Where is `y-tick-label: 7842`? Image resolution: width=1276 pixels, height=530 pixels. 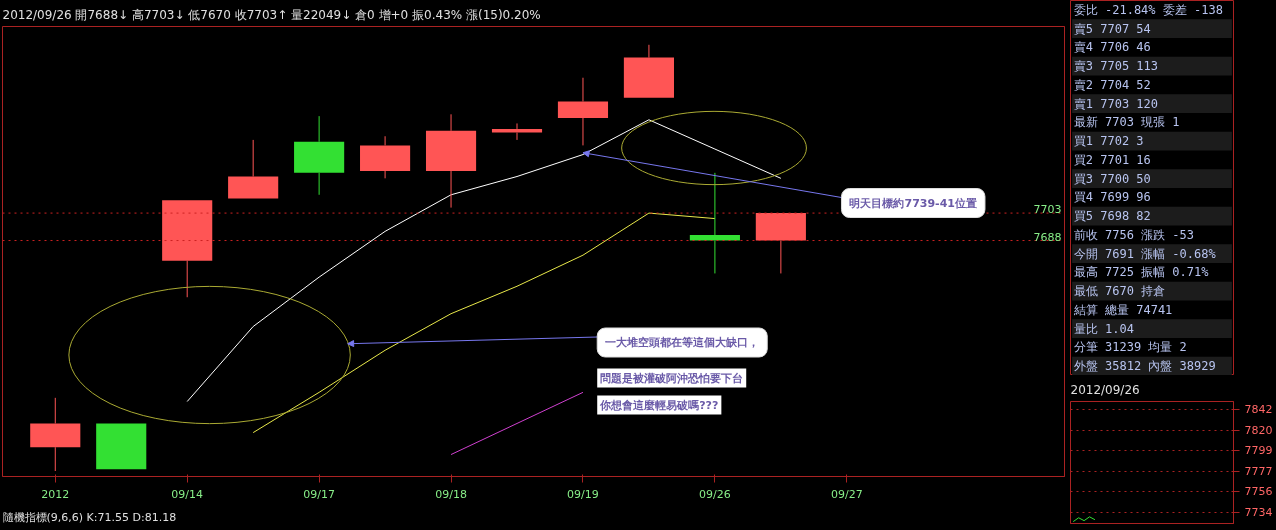
y-tick-label: 7842 is located at coordinates (1258, 410).